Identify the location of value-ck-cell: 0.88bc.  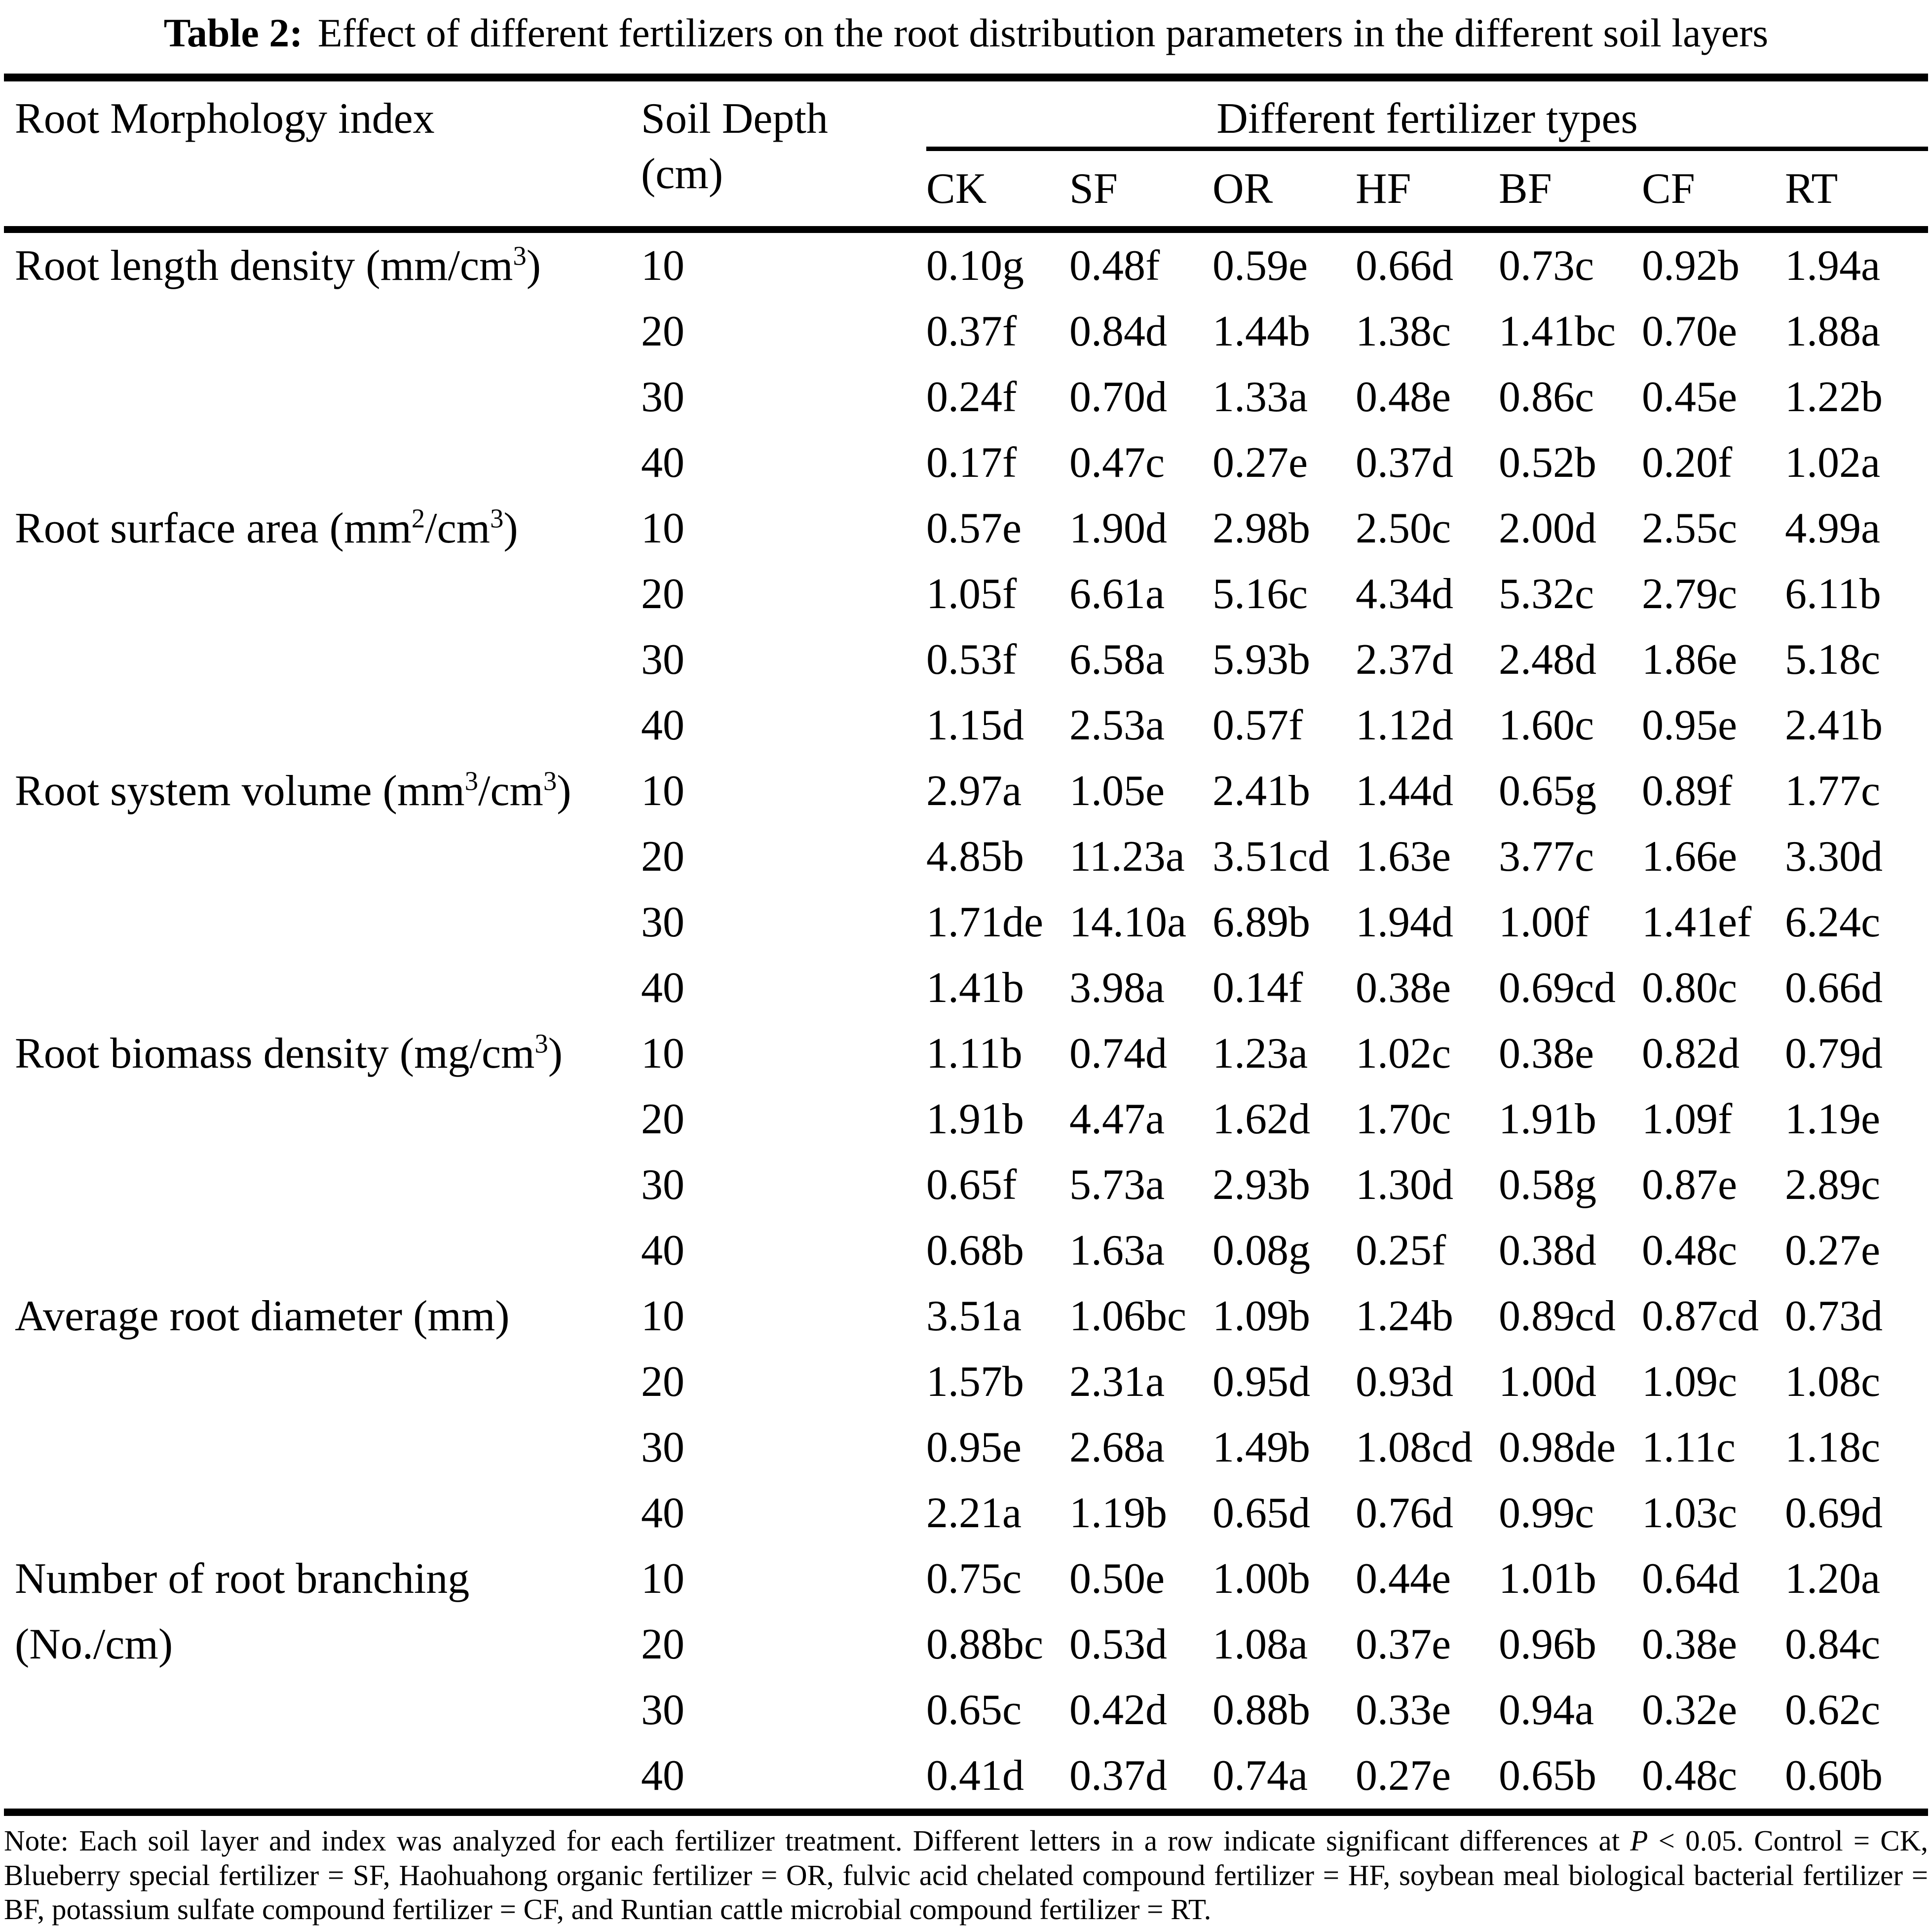
(985, 1645).